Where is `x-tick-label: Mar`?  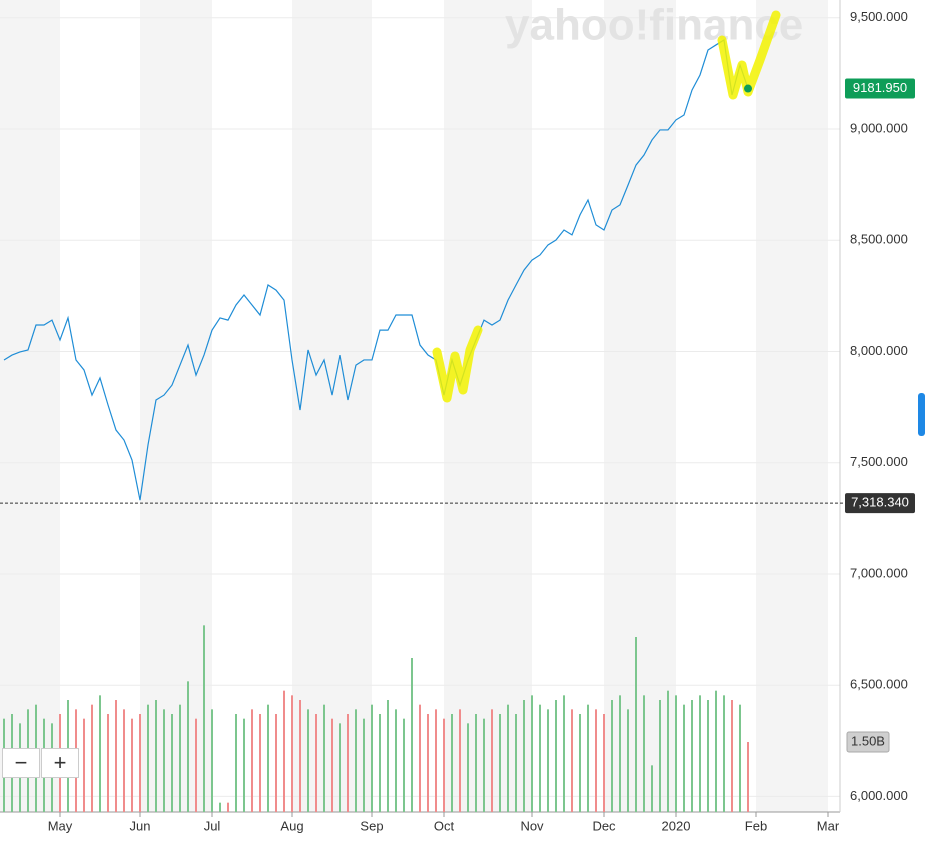
x-tick-label: Mar is located at coordinates (828, 825).